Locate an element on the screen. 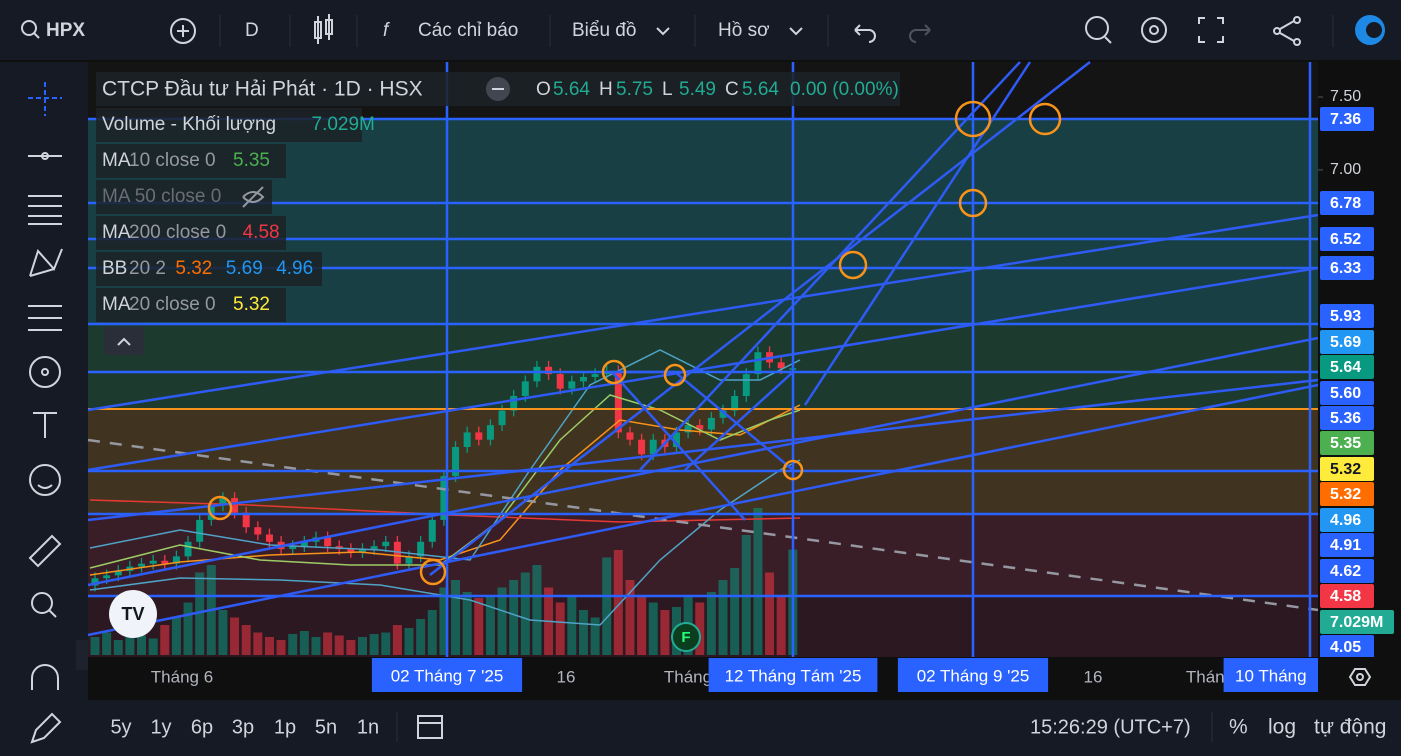 This screenshot has width=1401, height=756. range-button: 3p is located at coordinates (243, 727).